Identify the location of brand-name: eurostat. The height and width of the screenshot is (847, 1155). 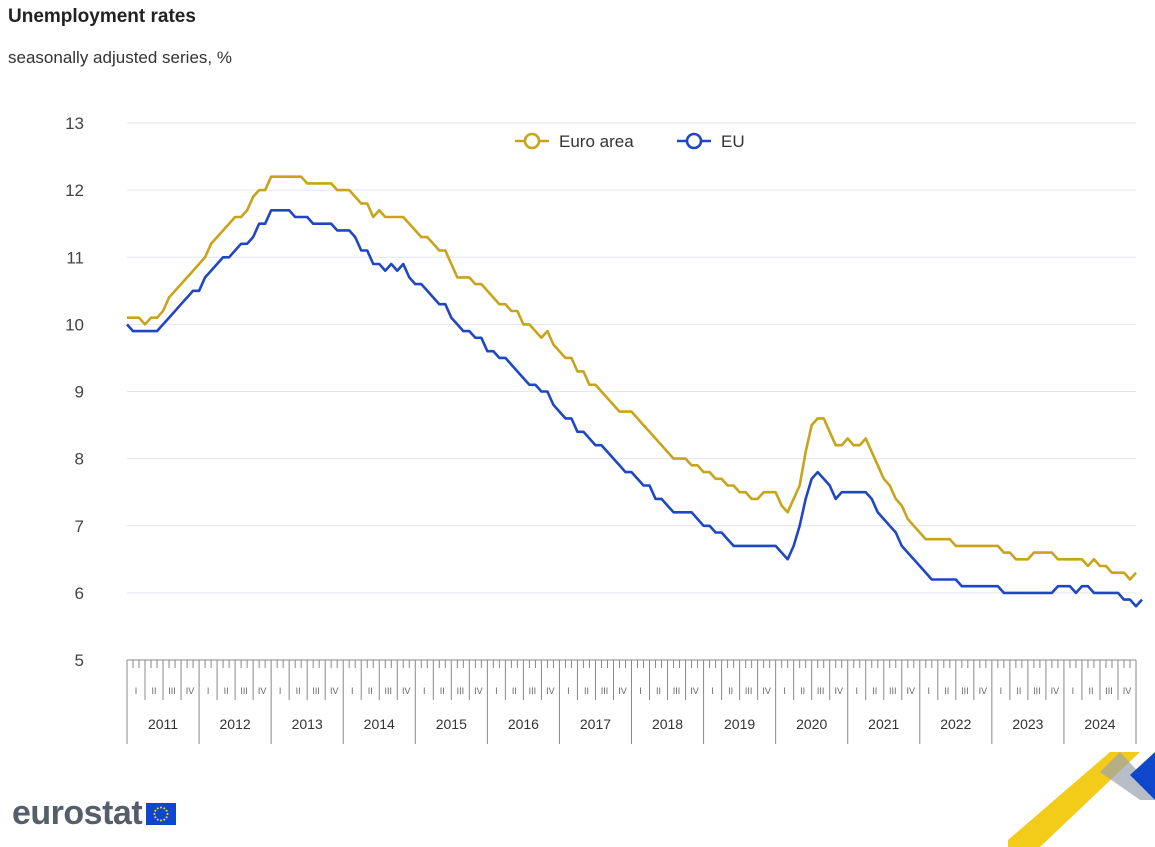
(77, 813).